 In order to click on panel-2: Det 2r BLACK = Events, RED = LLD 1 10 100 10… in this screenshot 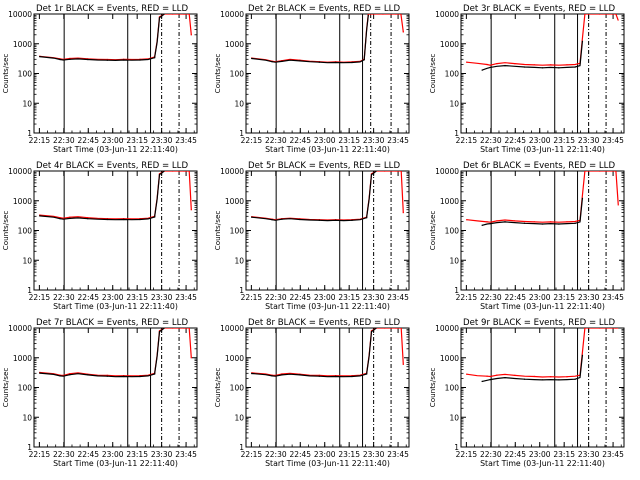, I will do `click(311, 79)`.